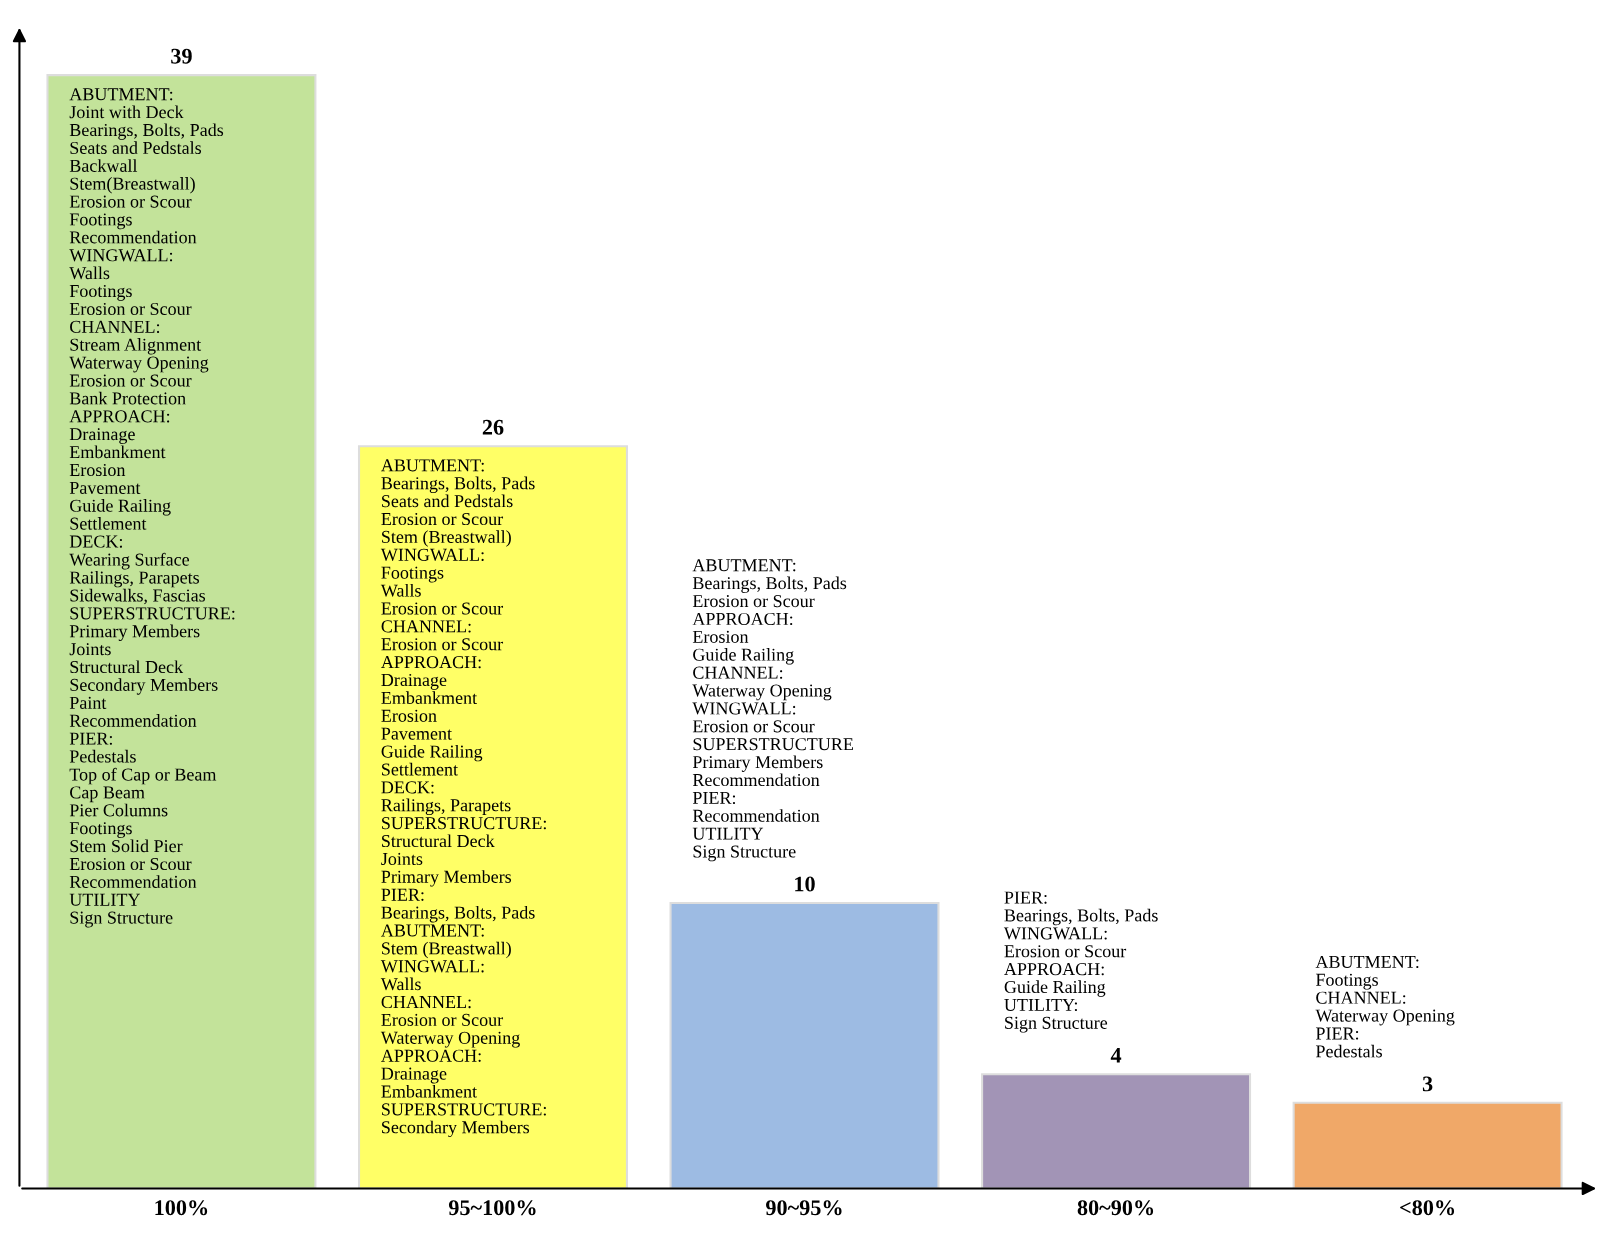 This screenshot has height=1251, width=1620. I want to click on data-label: 26, so click(493, 427).